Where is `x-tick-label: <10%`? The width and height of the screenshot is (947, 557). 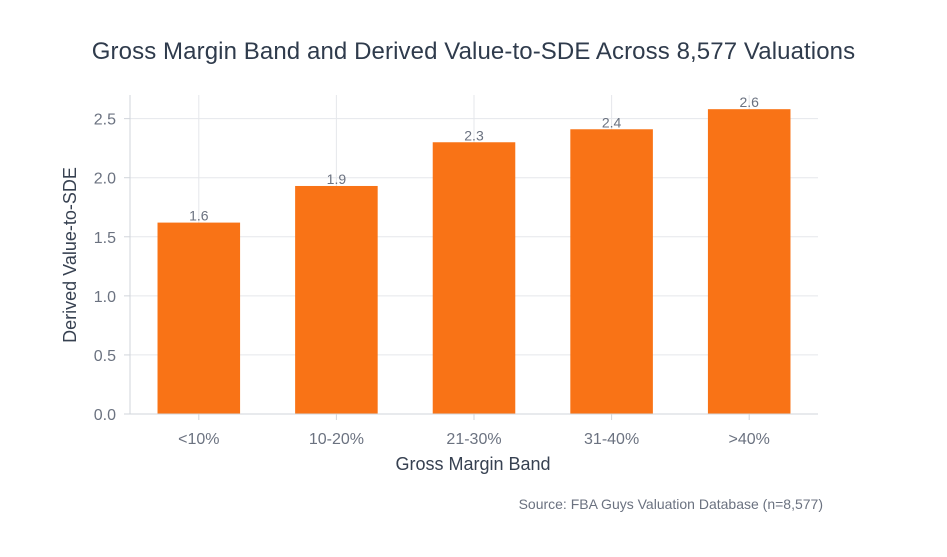
x-tick-label: <10% is located at coordinates (198, 439).